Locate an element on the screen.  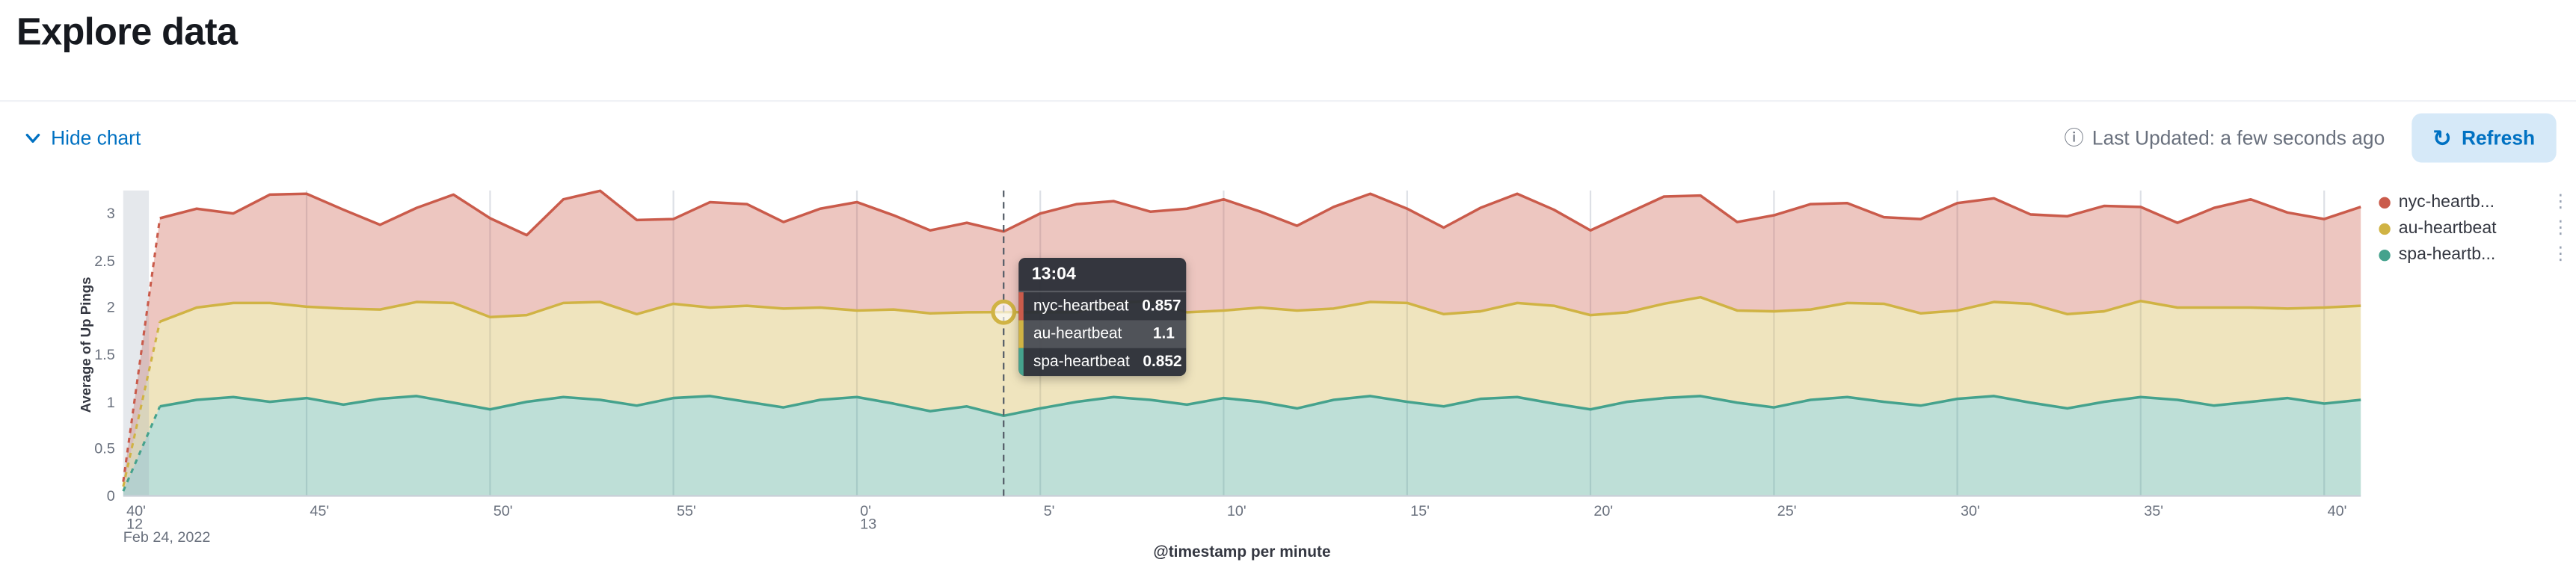
hover-marker is located at coordinates (1004, 312).